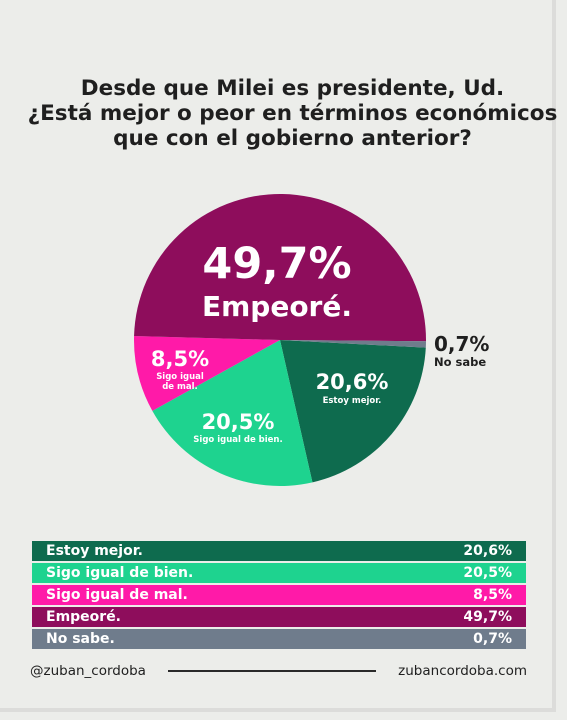  I want to click on legend-value: 20,6%, so click(487, 551).